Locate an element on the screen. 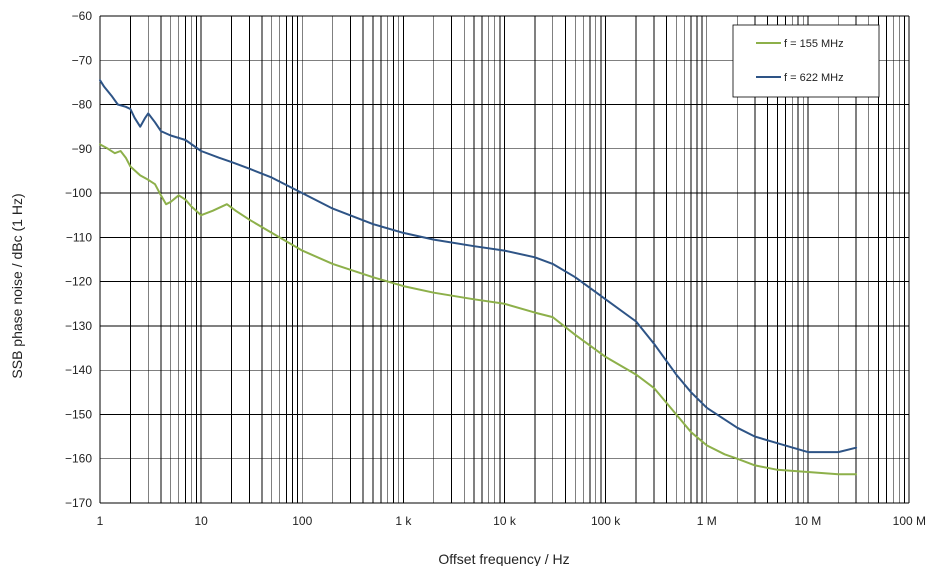  y-tick-label: −130 is located at coordinates (78, 326).